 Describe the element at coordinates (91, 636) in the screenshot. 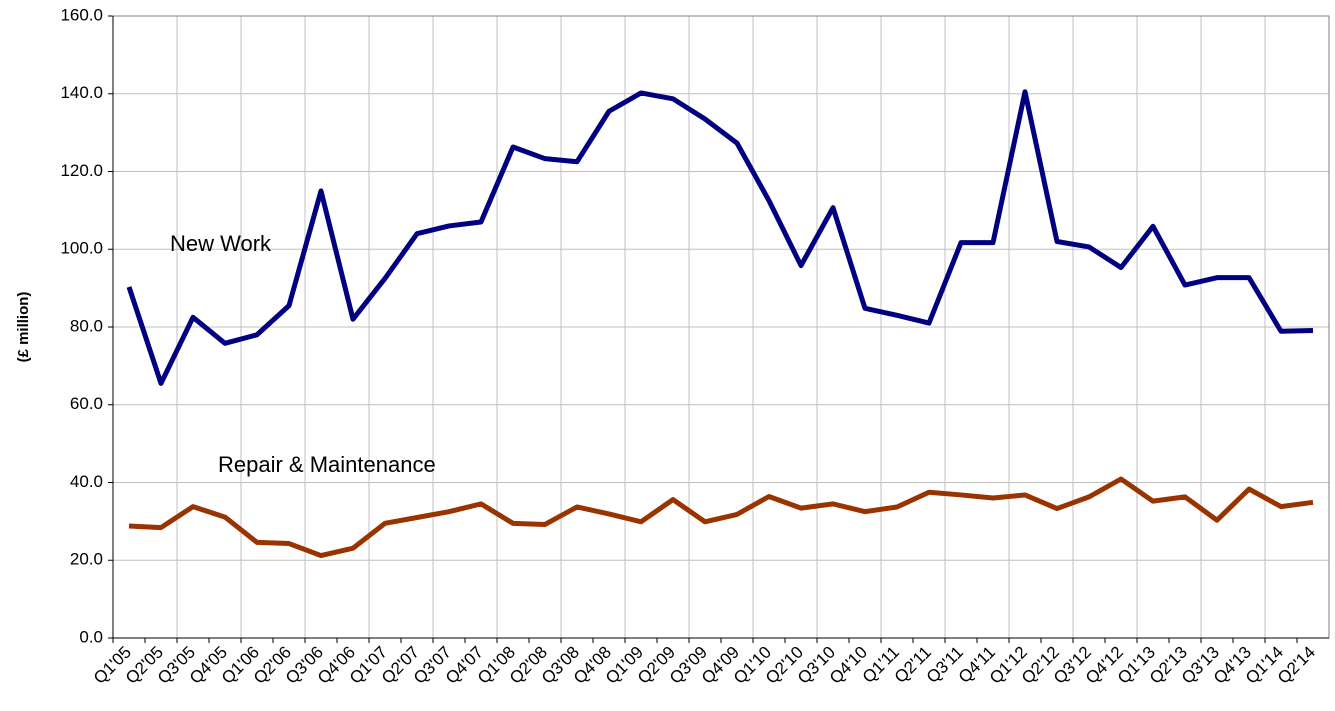

I see `y-tick-label: 0.0` at that location.